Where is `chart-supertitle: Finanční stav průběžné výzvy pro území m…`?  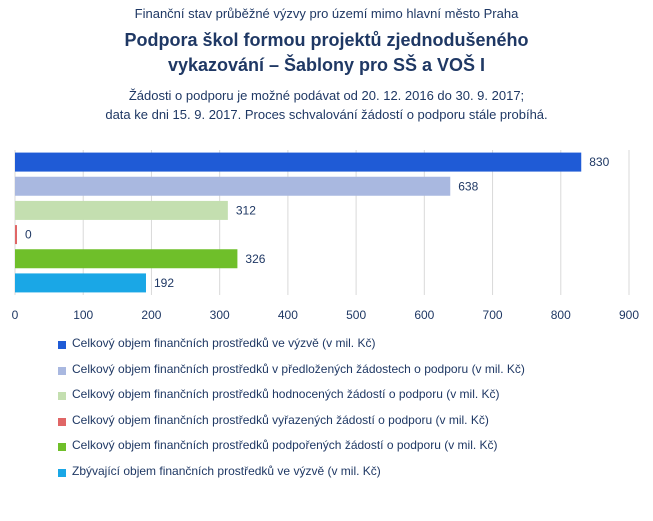 chart-supertitle: Finanční stav průběžné výzvy pro území m… is located at coordinates (326, 13).